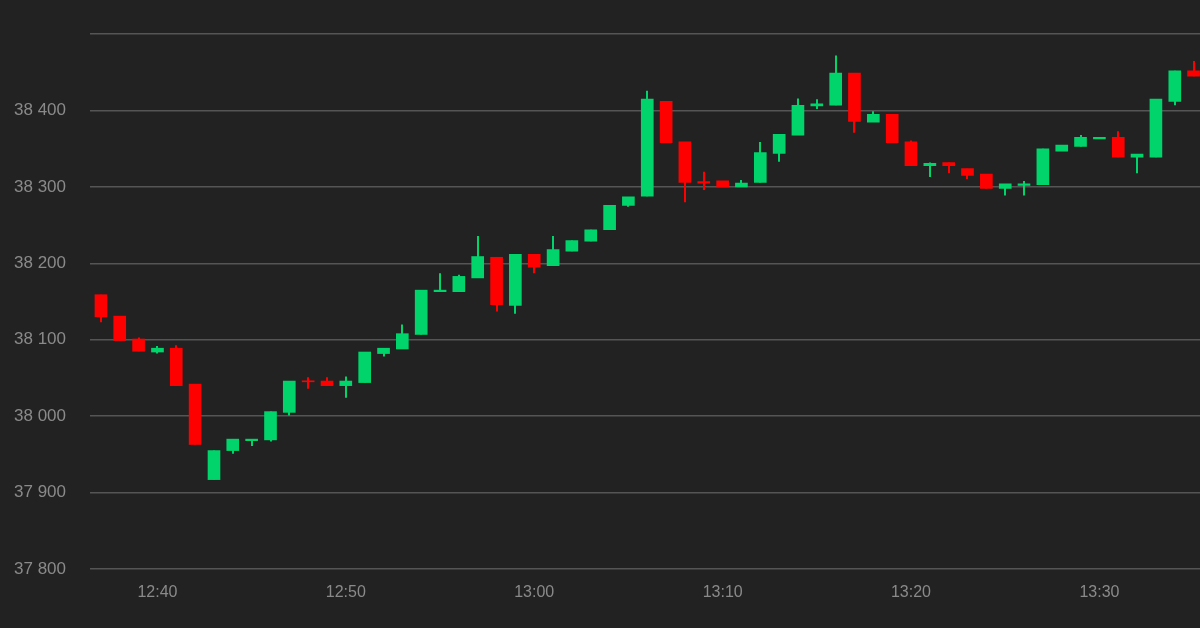 The height and width of the screenshot is (628, 1200). I want to click on x-tick-label: 13:20, so click(911, 592).